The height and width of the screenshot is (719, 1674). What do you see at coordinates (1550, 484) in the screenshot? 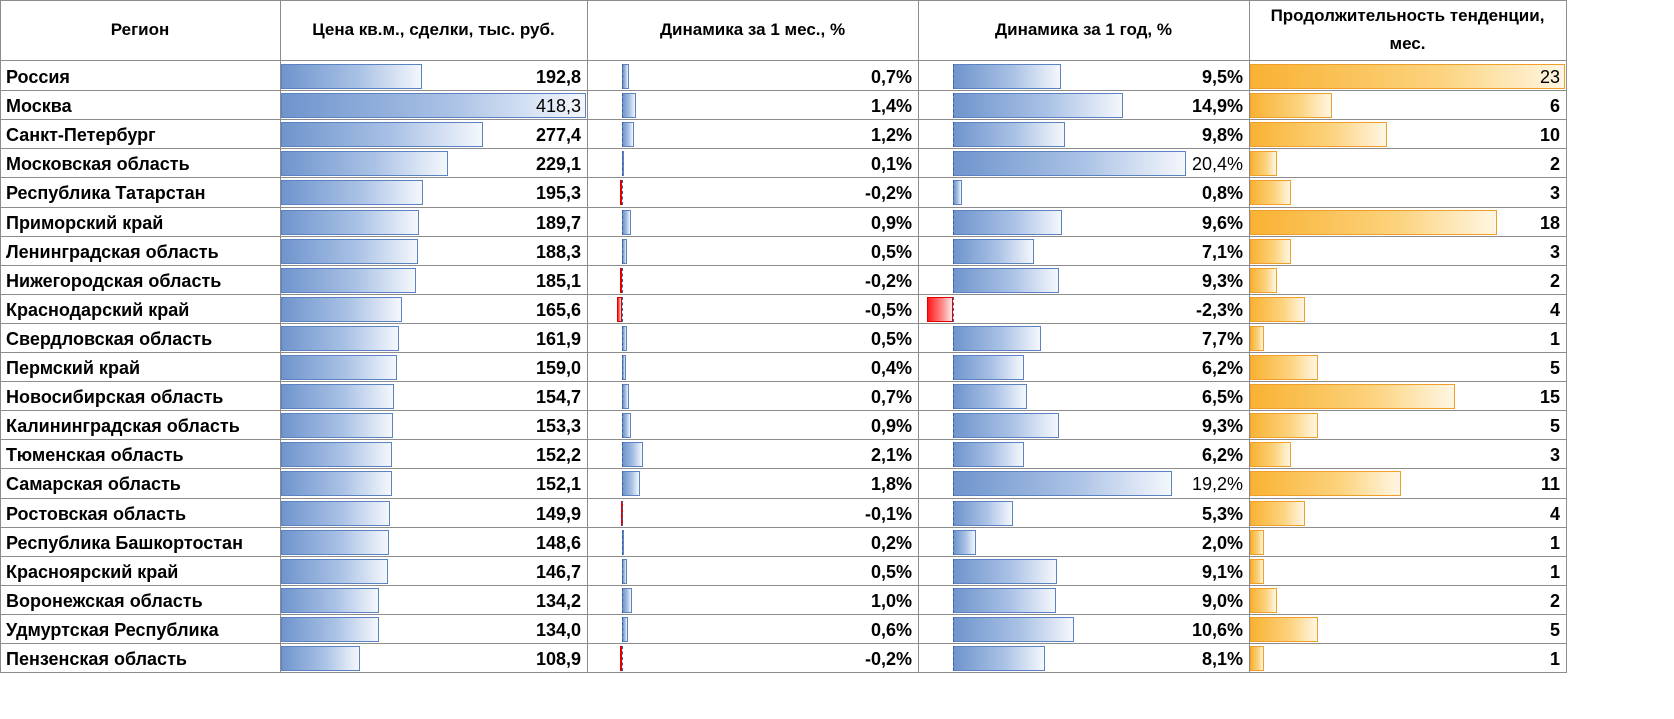
I see `duration-value: 11` at bounding box center [1550, 484].